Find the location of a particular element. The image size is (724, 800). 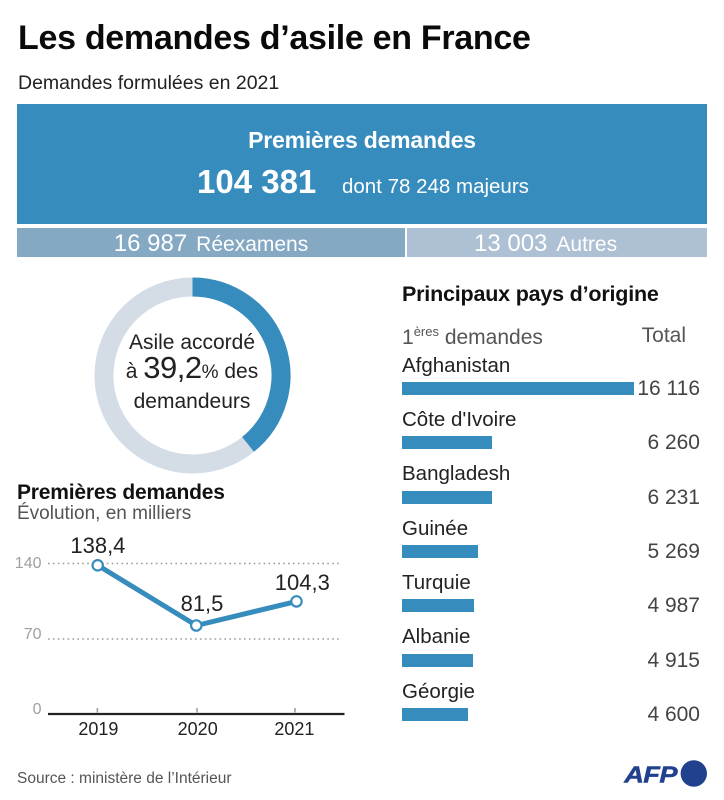

svg-text: AFP is located at coordinates (650, 775).